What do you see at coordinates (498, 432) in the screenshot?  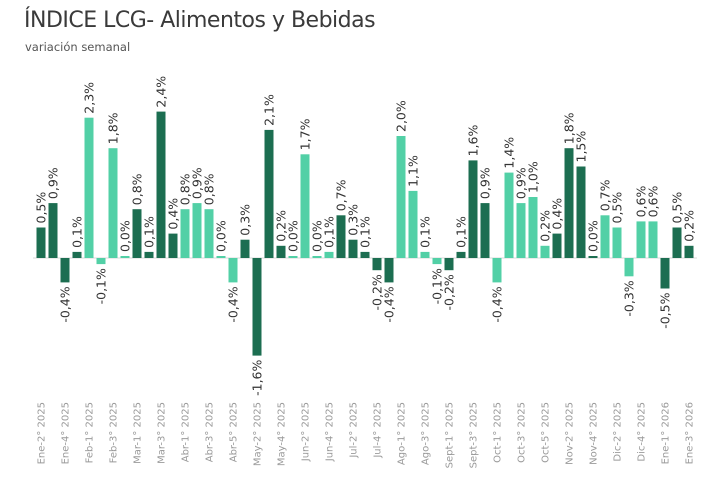 I see `x-tick-label: Oct-1° 2025` at bounding box center [498, 432].